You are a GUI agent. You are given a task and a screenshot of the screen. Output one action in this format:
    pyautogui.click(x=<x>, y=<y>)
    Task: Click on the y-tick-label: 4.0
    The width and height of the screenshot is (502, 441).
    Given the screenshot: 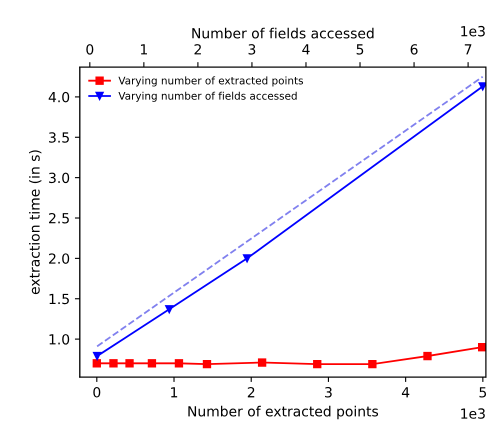 What is the action you would take?
    pyautogui.click(x=59, y=97)
    